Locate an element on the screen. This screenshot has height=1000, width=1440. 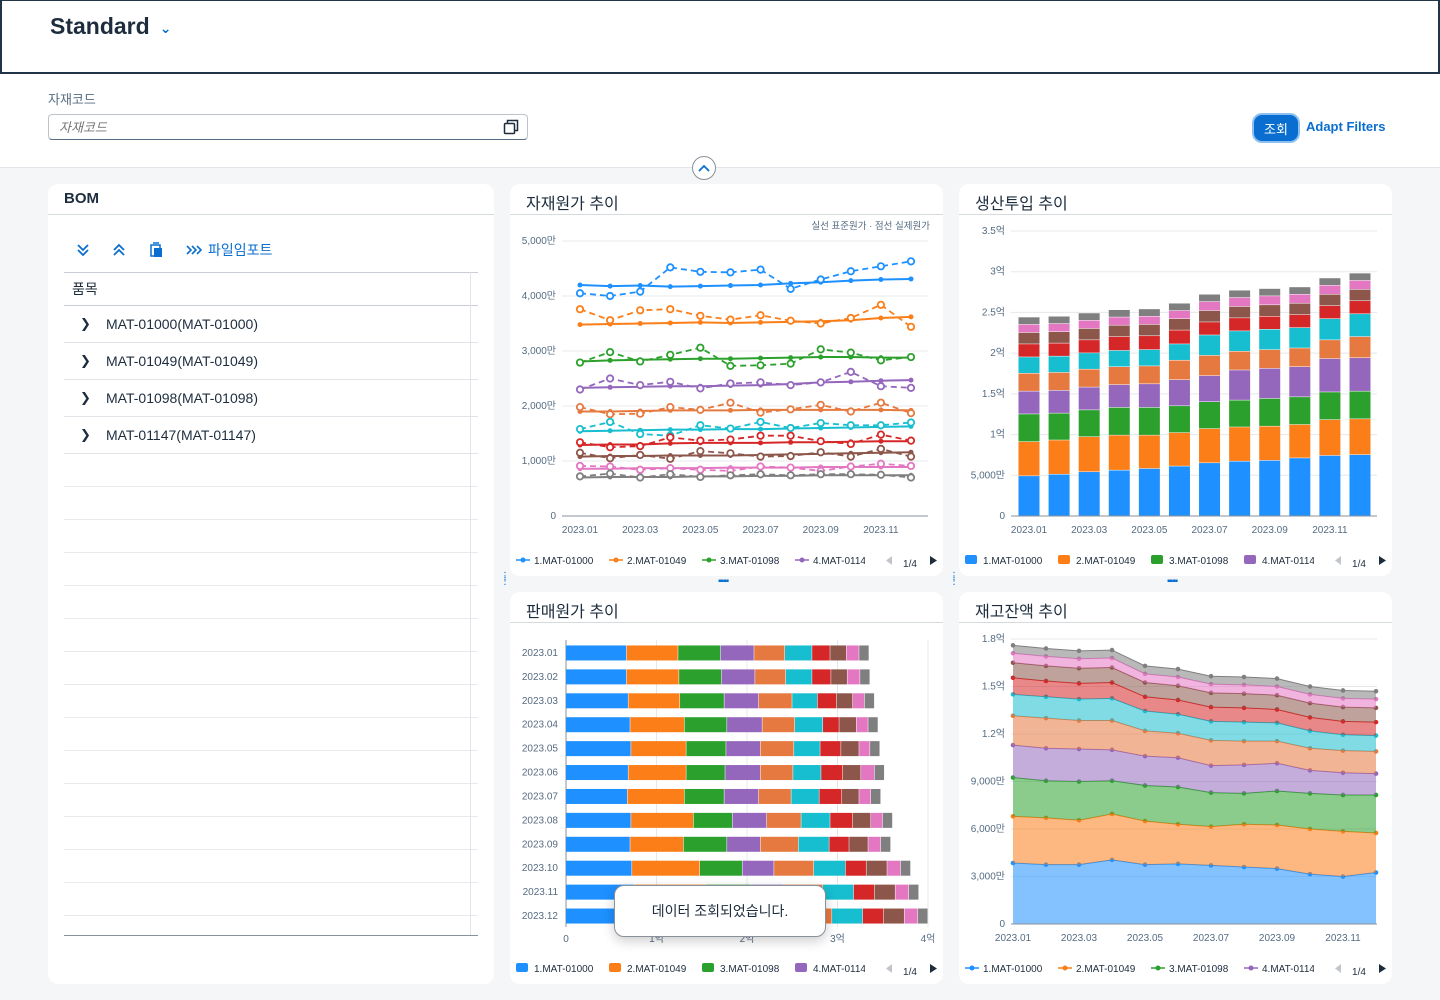
file-import-button: 파일임포트 is located at coordinates (229, 250).